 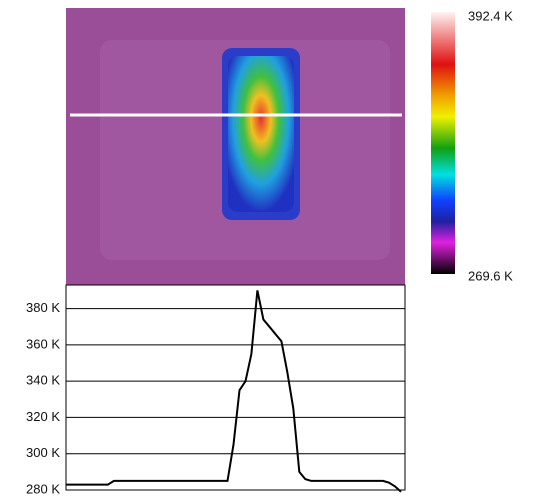 I want to click on y-tick-label: 320 K, so click(x=43, y=416).